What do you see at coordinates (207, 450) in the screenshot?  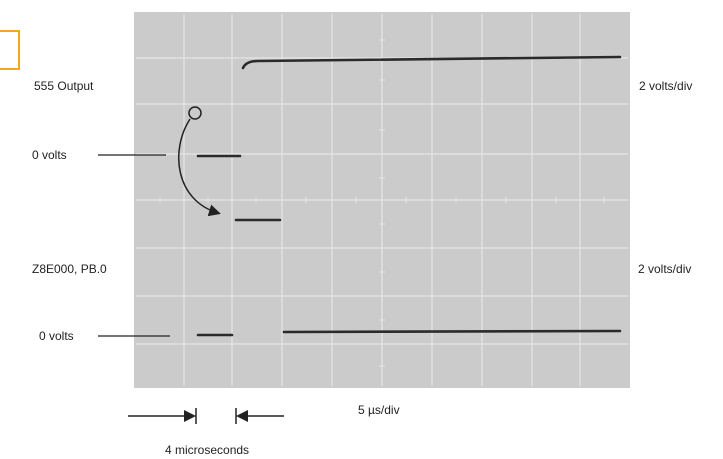 I see `interval-label: 4 microseconds` at bounding box center [207, 450].